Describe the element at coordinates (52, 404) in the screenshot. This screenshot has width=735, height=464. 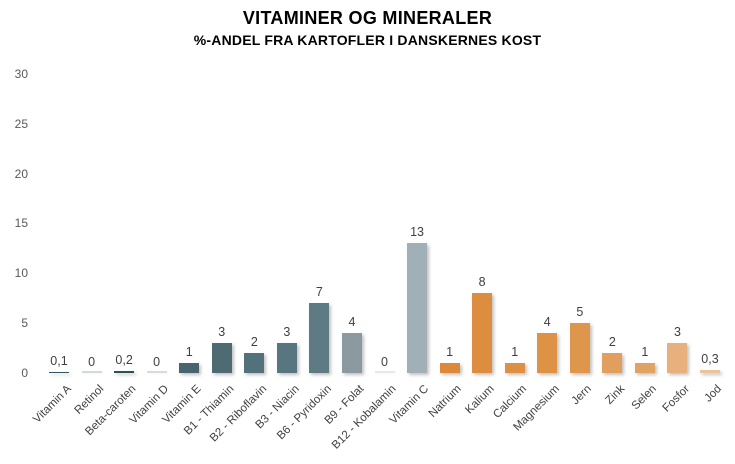
I see `x-axis-category-label: Vitamin A` at that location.